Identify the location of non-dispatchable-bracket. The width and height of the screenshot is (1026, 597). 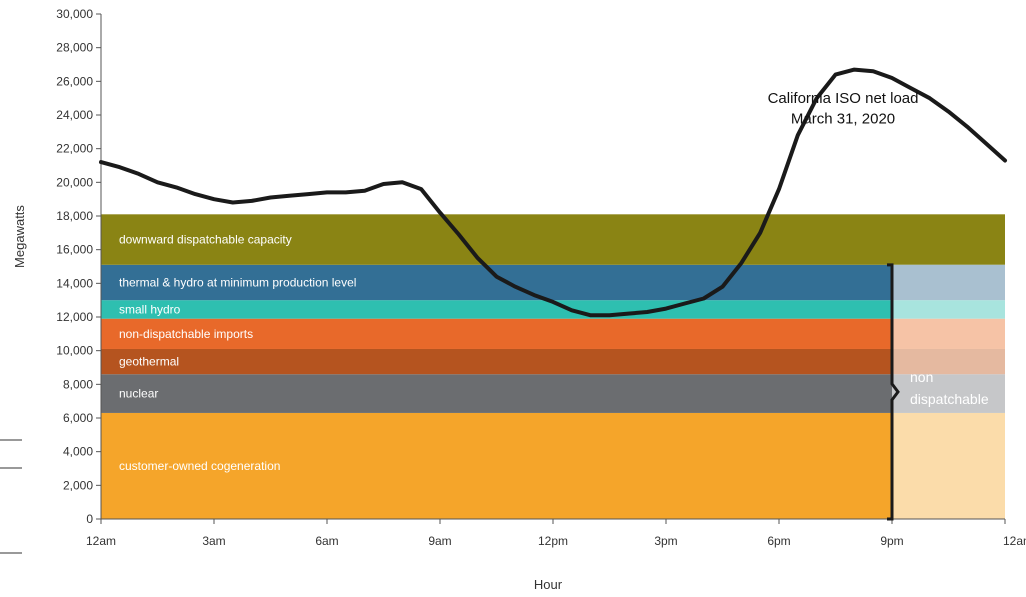
(893, 392).